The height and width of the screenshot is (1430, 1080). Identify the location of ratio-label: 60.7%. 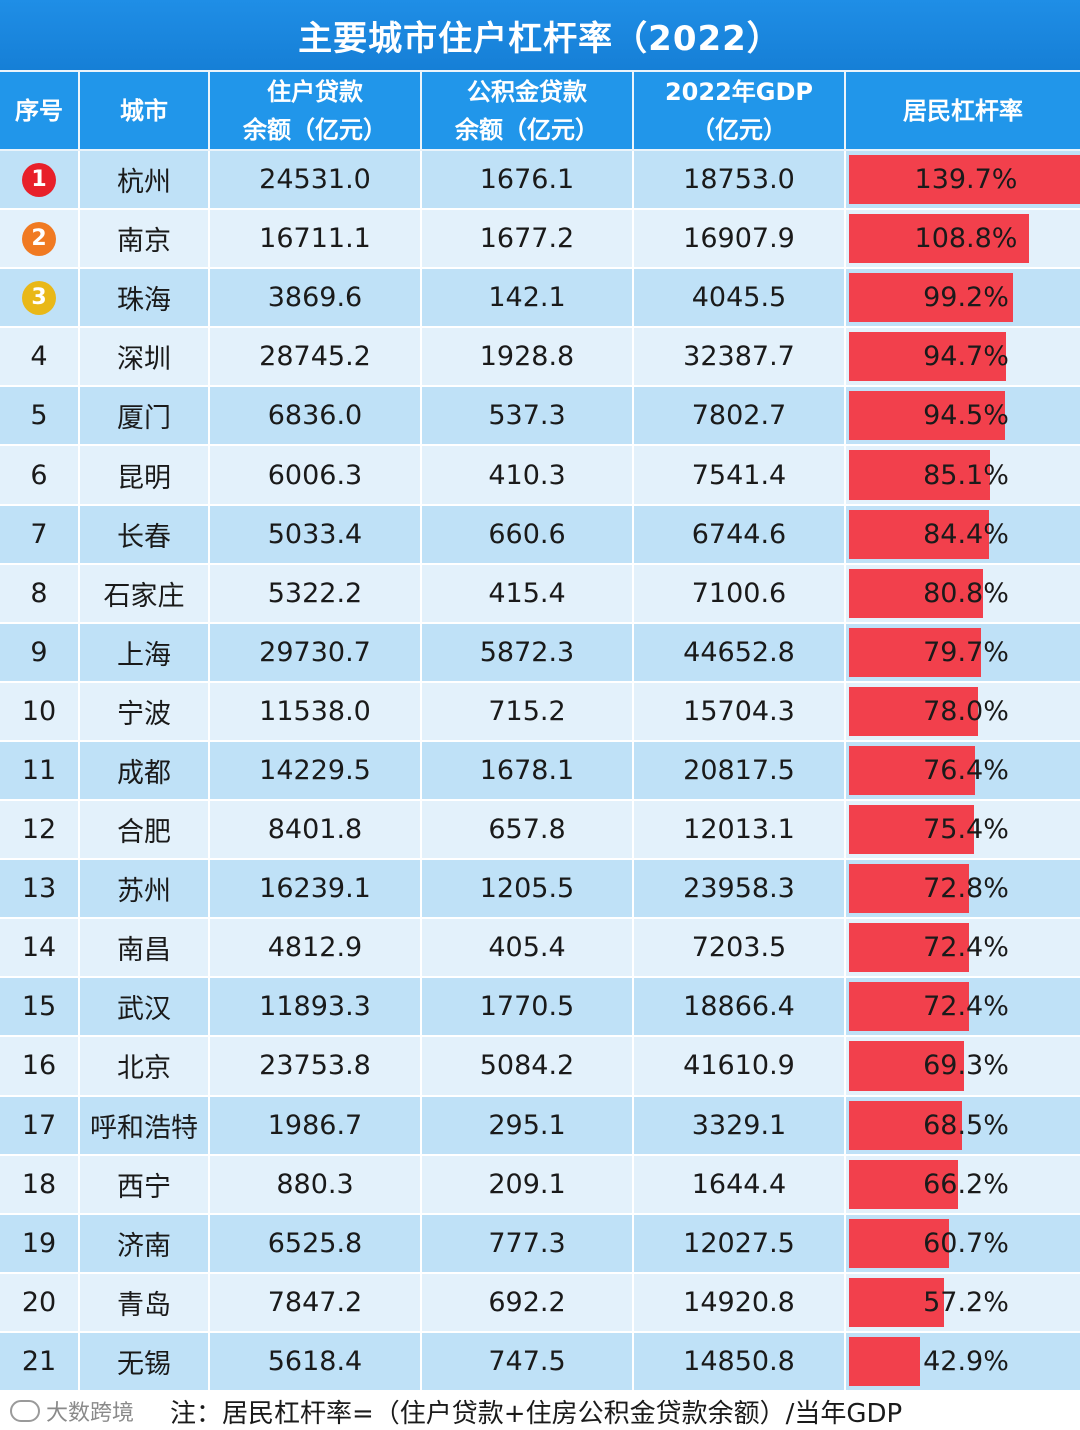
(966, 1243).